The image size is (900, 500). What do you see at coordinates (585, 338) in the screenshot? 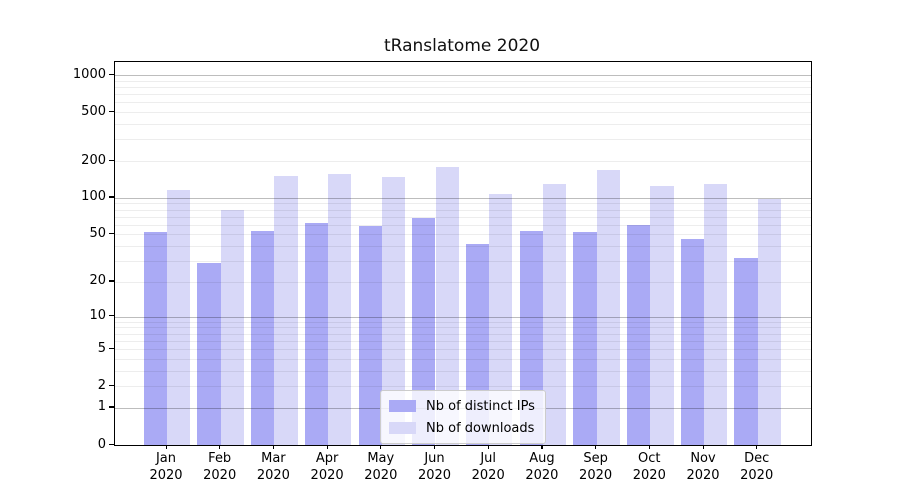
I see `bar-sep-ips` at bounding box center [585, 338].